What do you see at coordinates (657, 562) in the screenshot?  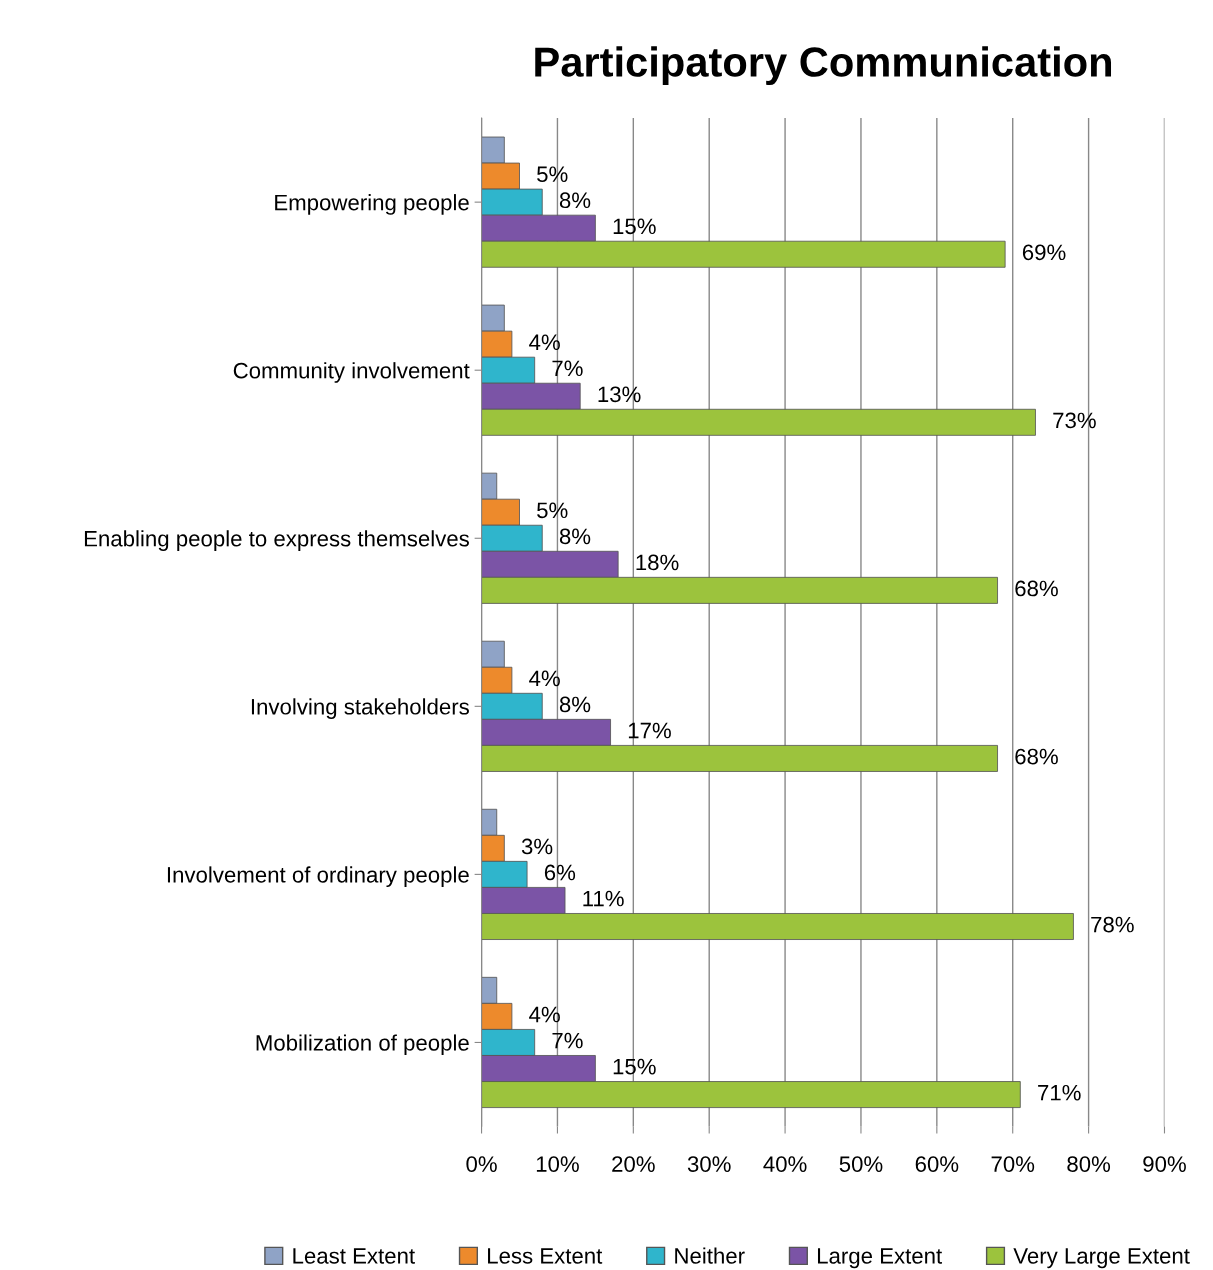 I see `data-label: 18%` at bounding box center [657, 562].